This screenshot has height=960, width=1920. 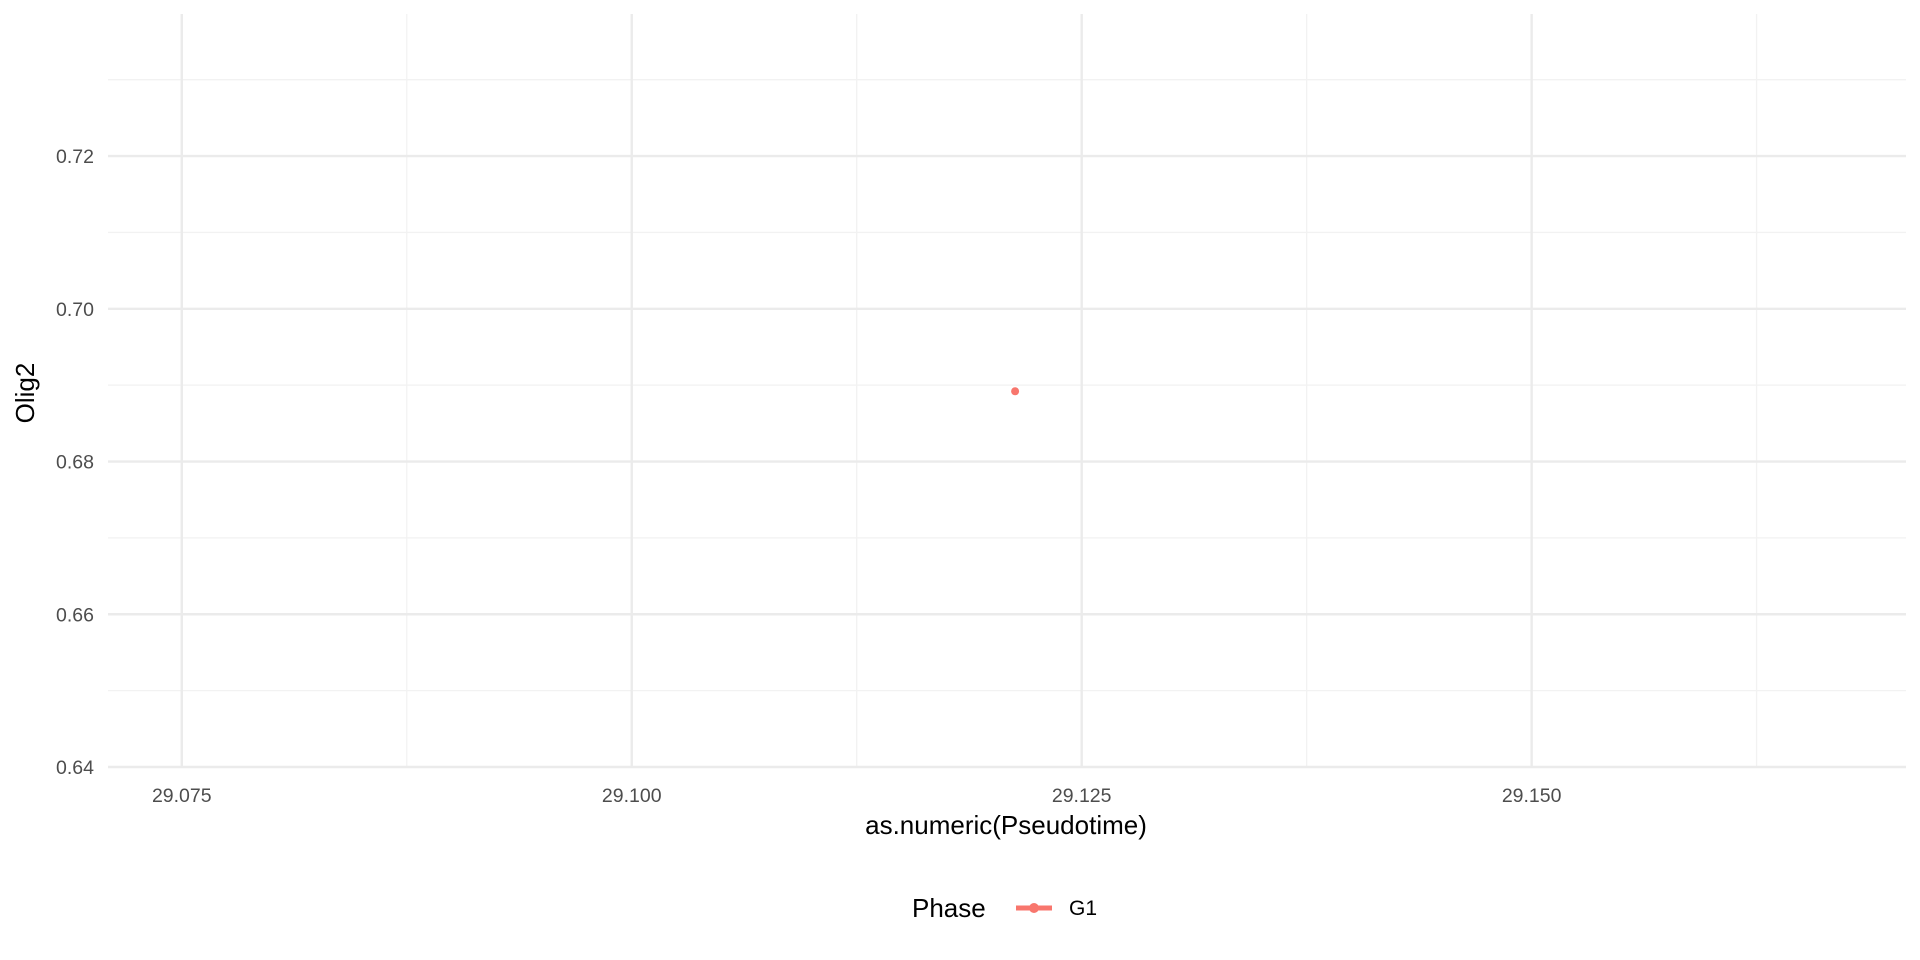 I want to click on legend: Phase G1, so click(x=1004, y=908).